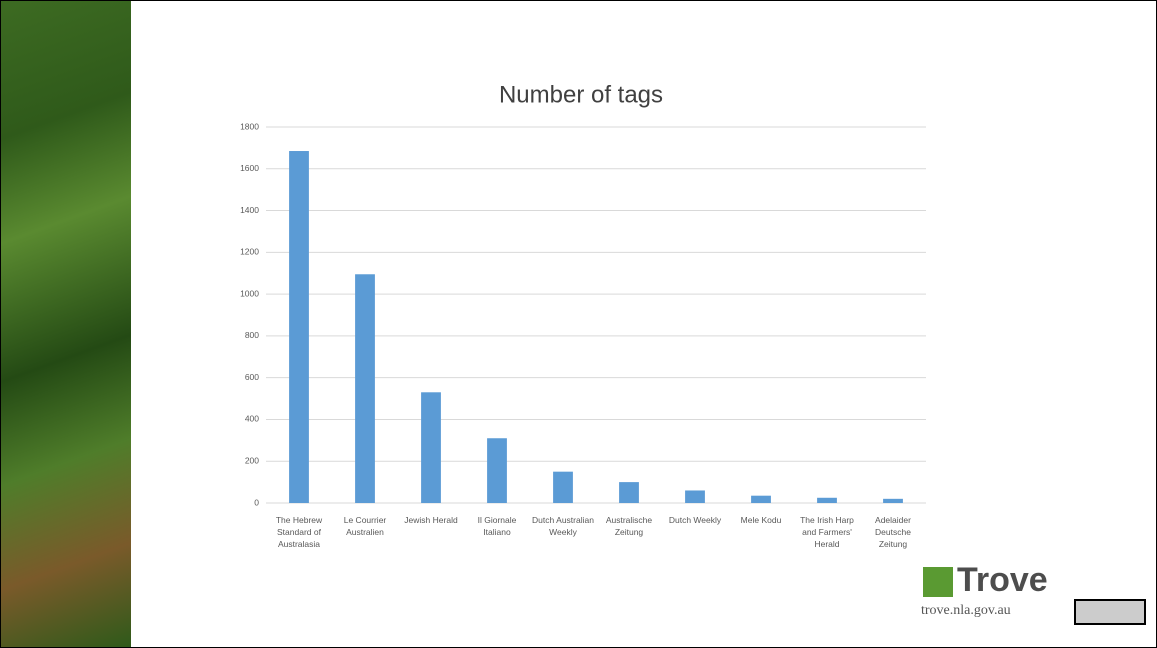 This screenshot has width=1157, height=648. What do you see at coordinates (431, 520) in the screenshot?
I see `x-tick-label: Jewish Herald` at bounding box center [431, 520].